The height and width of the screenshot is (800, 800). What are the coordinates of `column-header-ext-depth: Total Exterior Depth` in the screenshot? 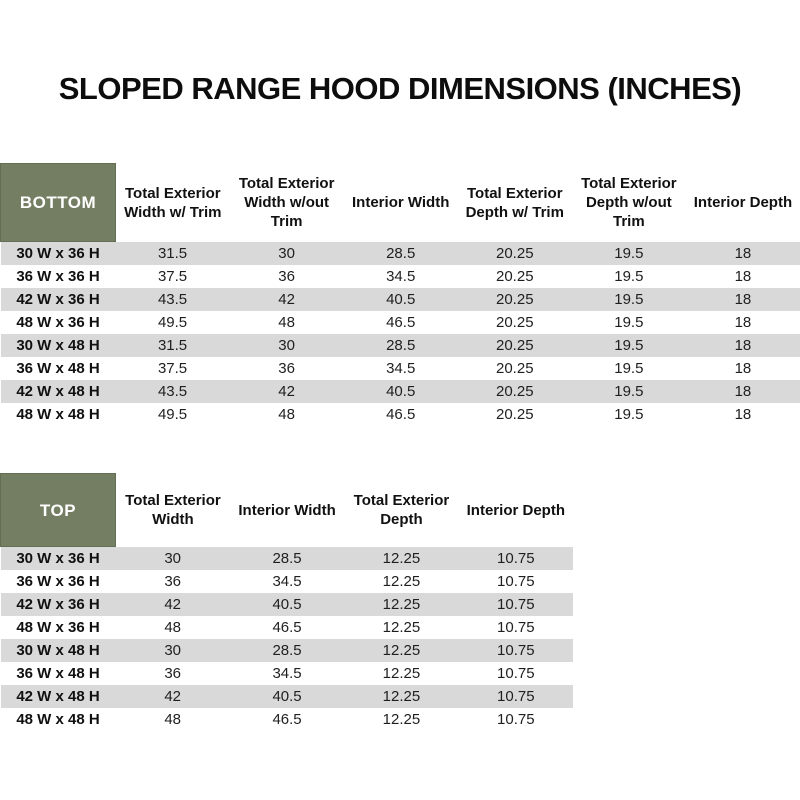 It's located at (401, 510).